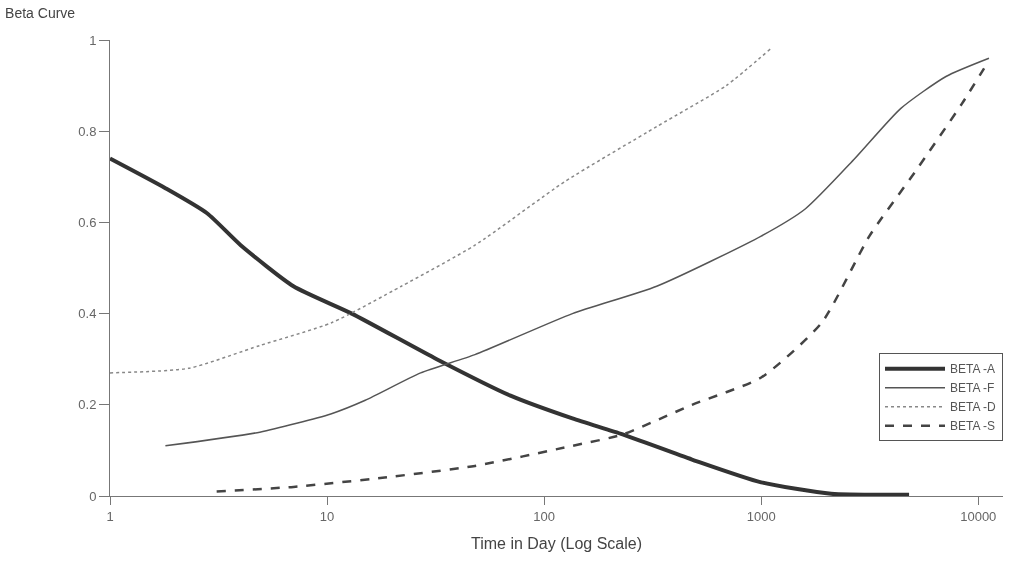  Describe the element at coordinates (87, 405) in the screenshot. I see `y-tick-label: 0.2` at that location.